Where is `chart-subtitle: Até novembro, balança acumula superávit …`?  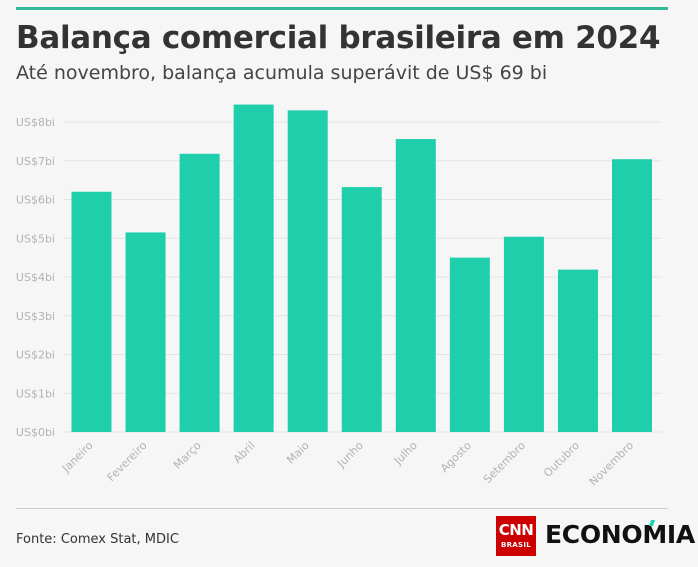 chart-subtitle: Até novembro, balança acumula superávit … is located at coordinates (282, 73).